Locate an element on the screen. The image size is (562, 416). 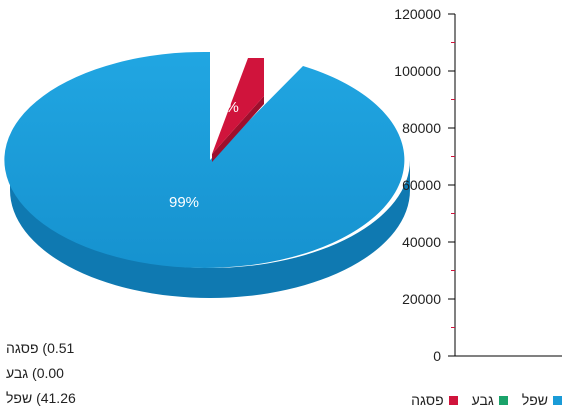
legend-swatch-pisga is located at coordinates (453, 400).